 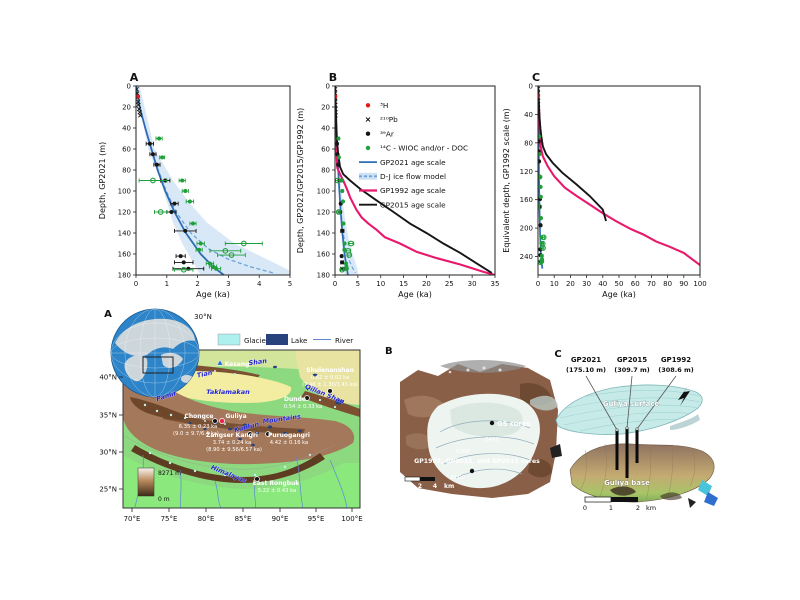 I want to click on y-tick-label: 140, so click(x=124, y=234).